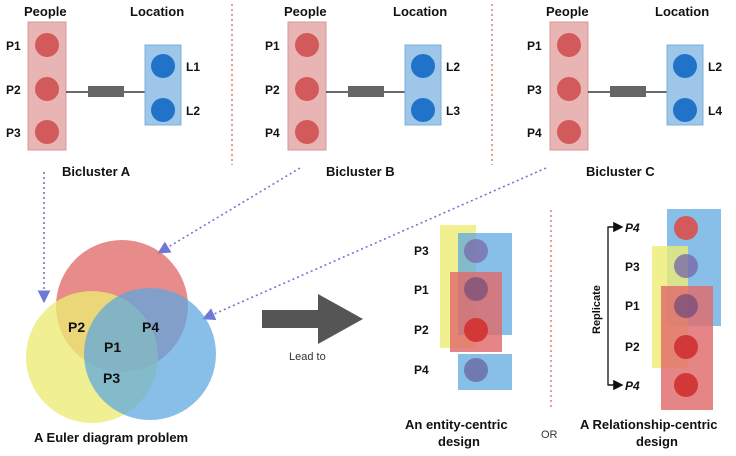 This screenshot has height=456, width=736. What do you see at coordinates (111, 378) in the screenshot?
I see `euler-label: P3` at bounding box center [111, 378].